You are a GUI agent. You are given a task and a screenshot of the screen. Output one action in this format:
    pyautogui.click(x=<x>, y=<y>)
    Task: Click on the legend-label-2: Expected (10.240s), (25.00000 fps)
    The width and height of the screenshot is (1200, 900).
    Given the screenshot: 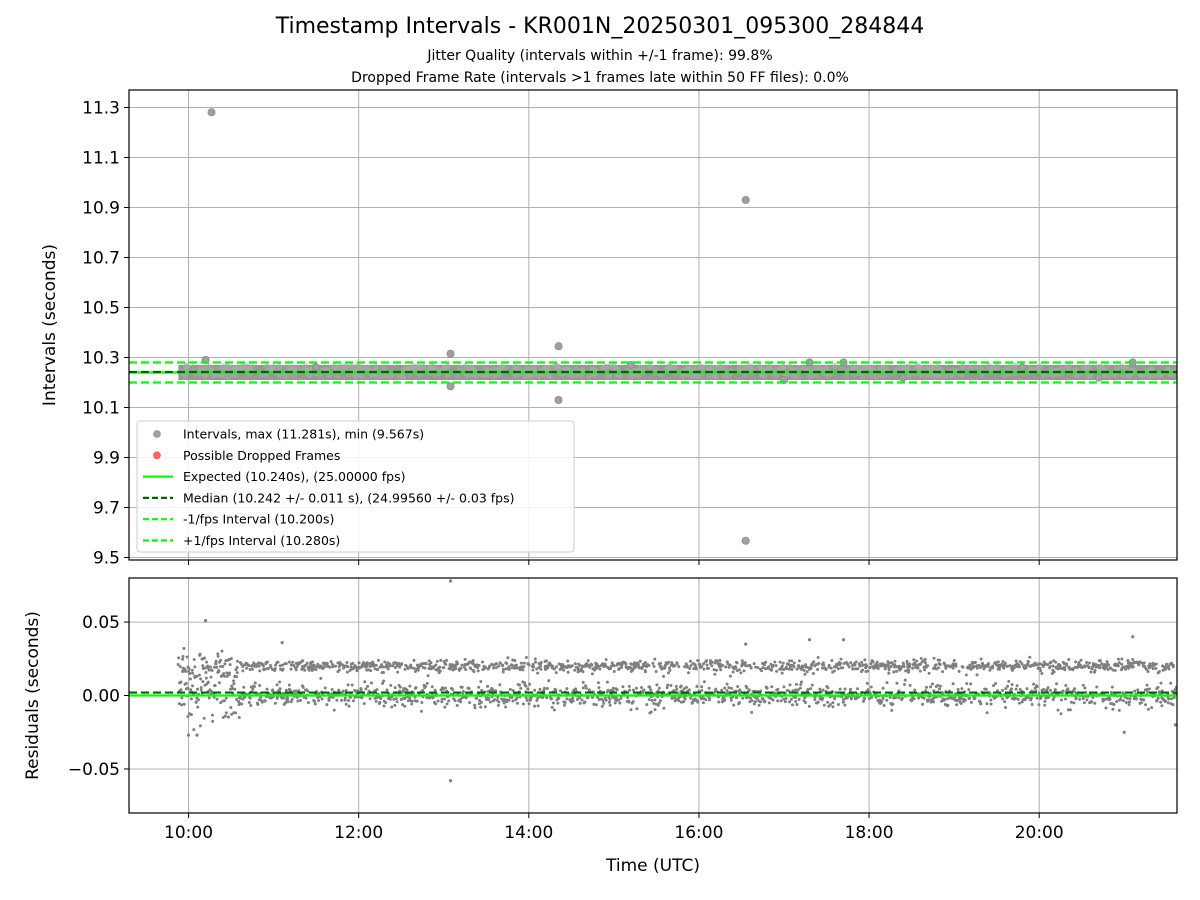 What is the action you would take?
    pyautogui.click(x=294, y=476)
    